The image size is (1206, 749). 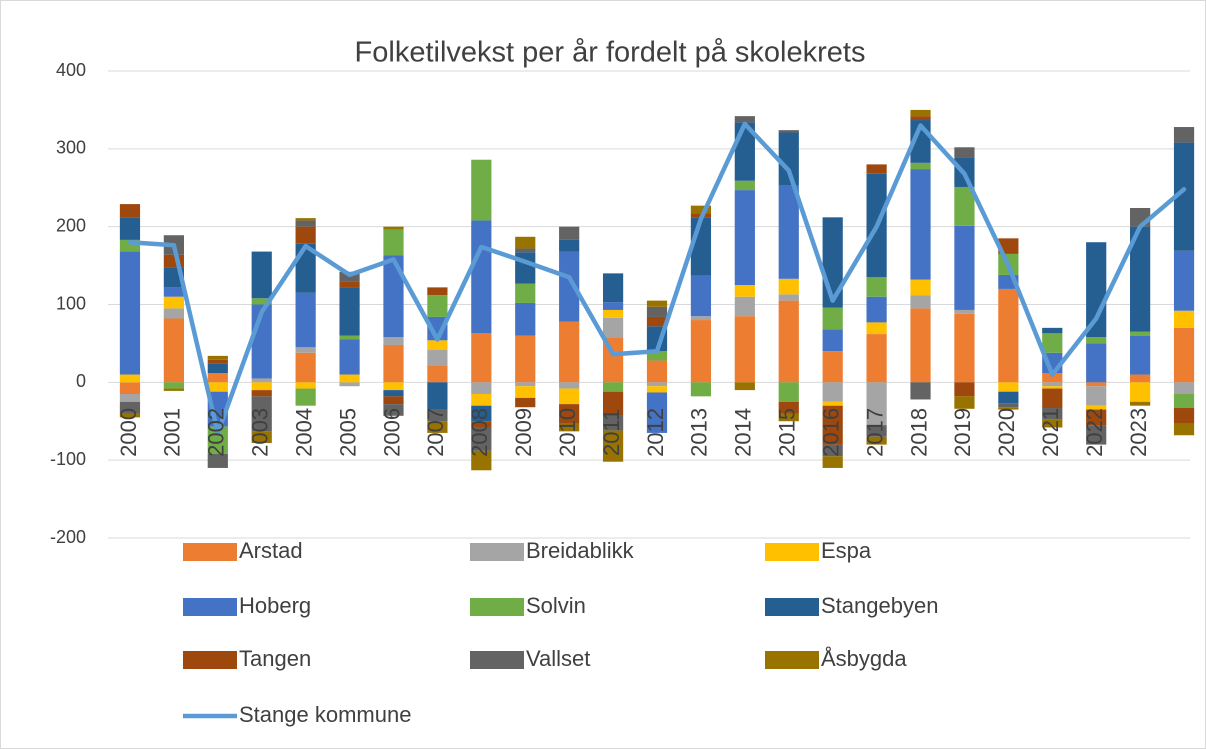 What do you see at coordinates (830, 432) in the screenshot?
I see `x-tick-label: 2016` at bounding box center [830, 432].